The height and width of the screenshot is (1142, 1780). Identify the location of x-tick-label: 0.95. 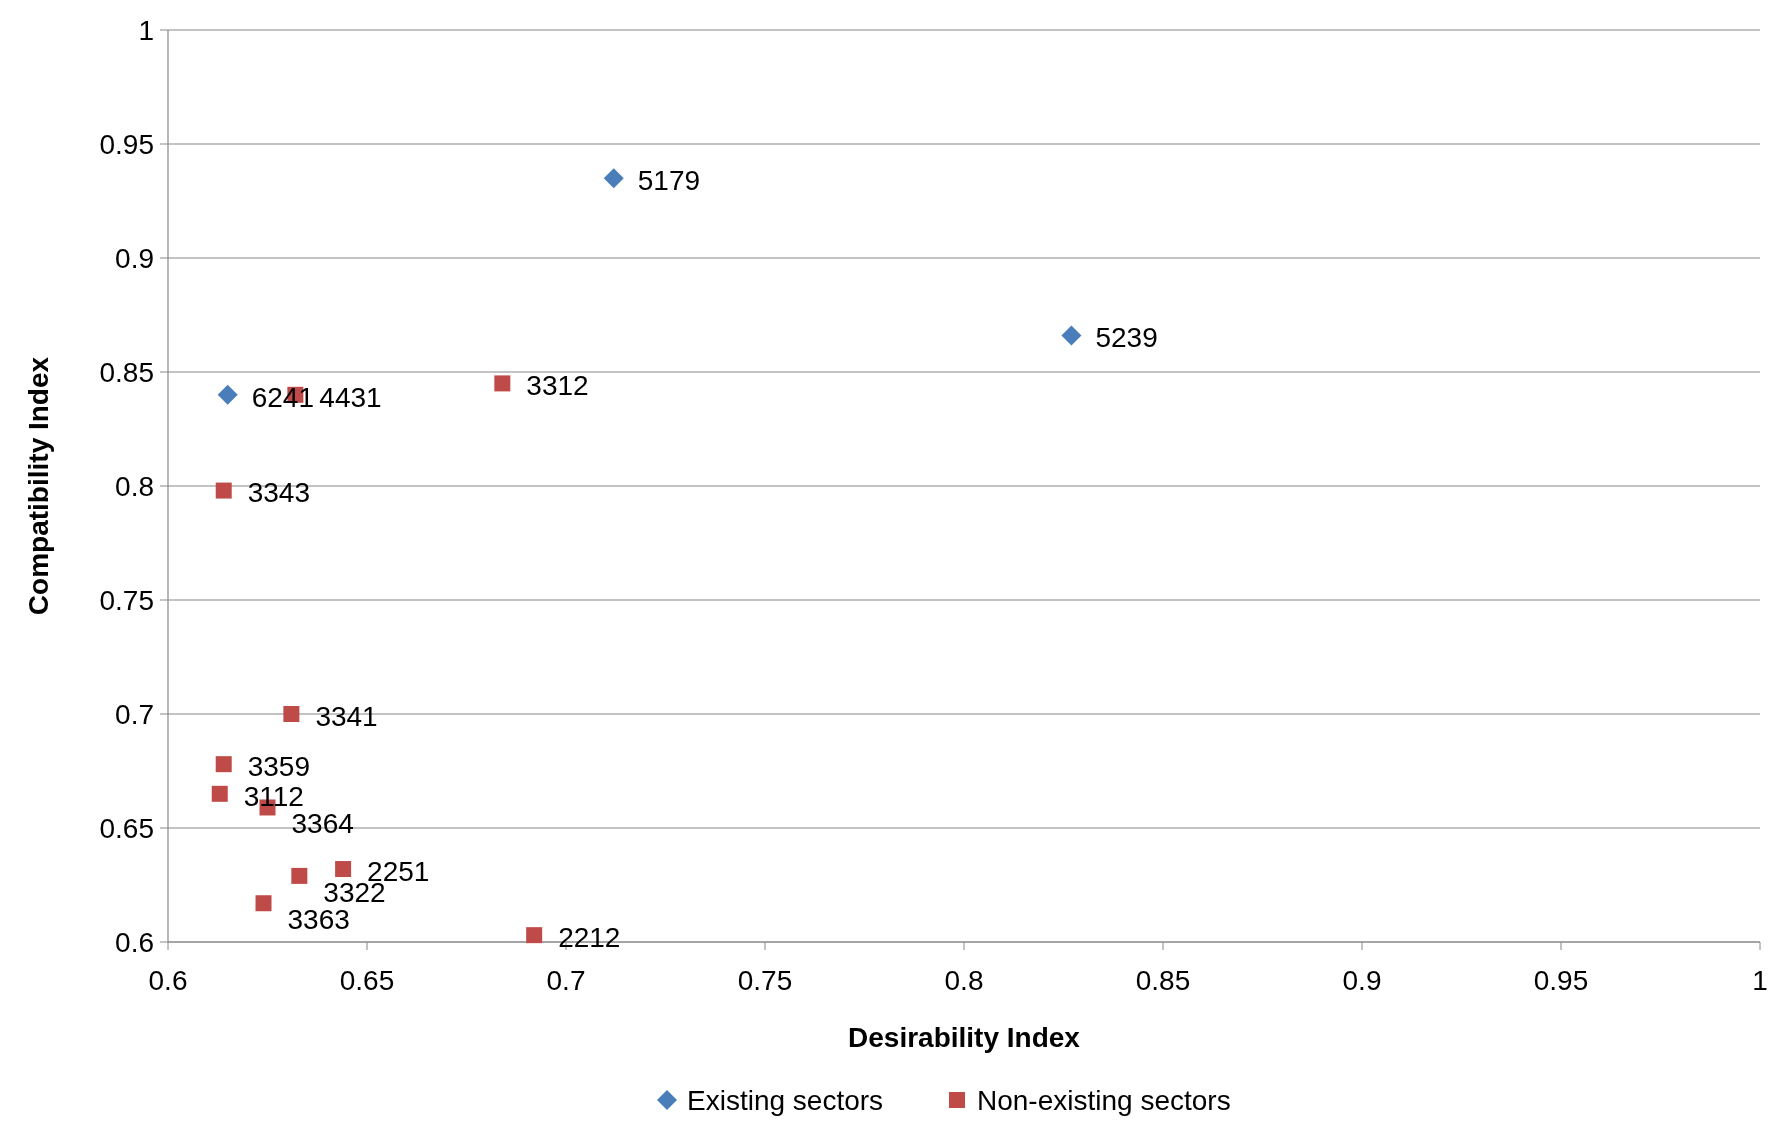
(1561, 980).